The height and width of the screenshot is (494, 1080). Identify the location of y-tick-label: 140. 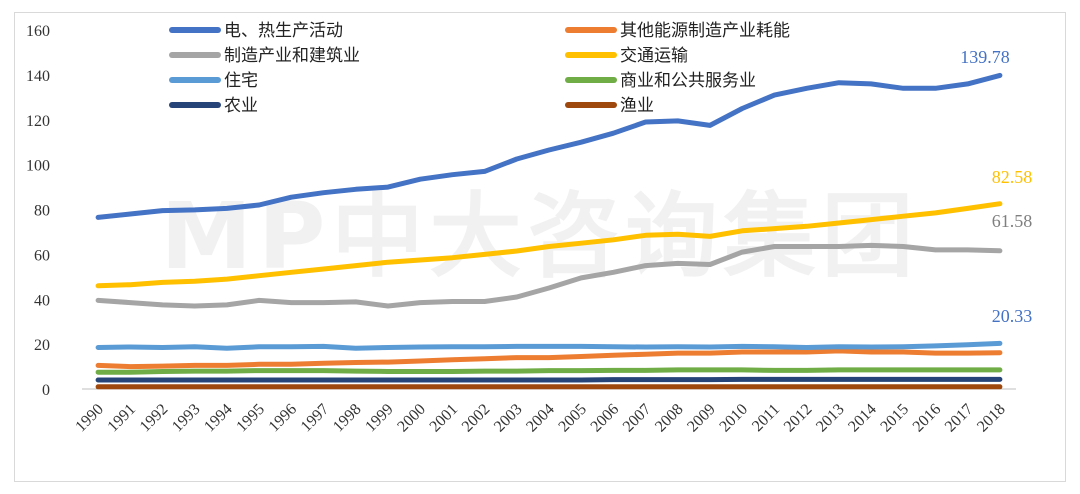
(38, 76).